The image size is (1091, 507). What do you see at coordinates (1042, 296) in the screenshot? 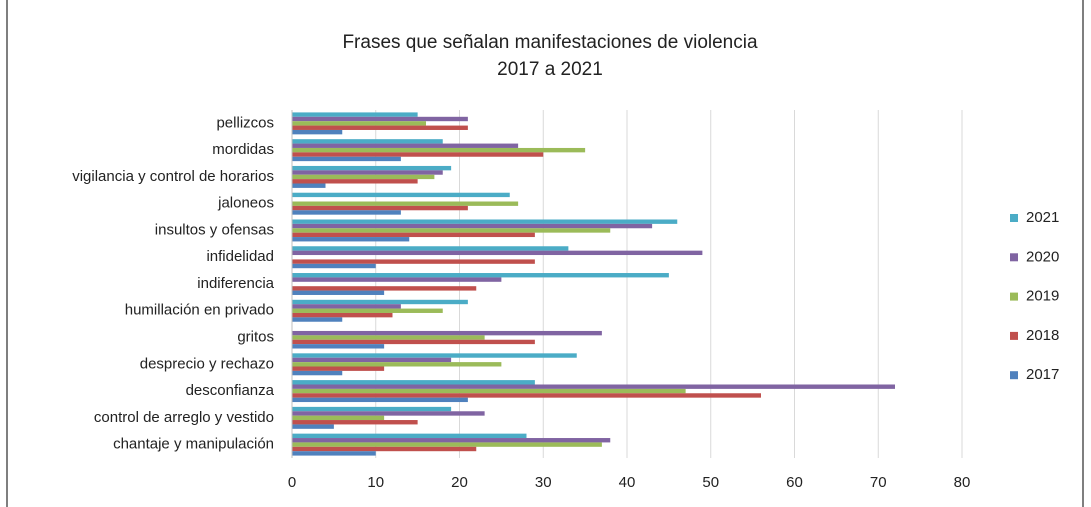
I see `legend-label: 2019` at bounding box center [1042, 296].